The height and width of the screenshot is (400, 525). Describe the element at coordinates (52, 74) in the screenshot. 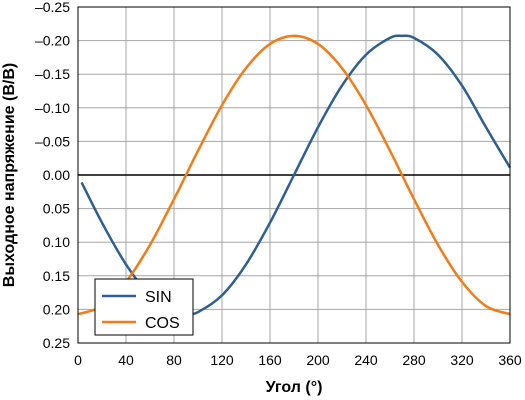

I see `y-tick-label: –0.15` at that location.